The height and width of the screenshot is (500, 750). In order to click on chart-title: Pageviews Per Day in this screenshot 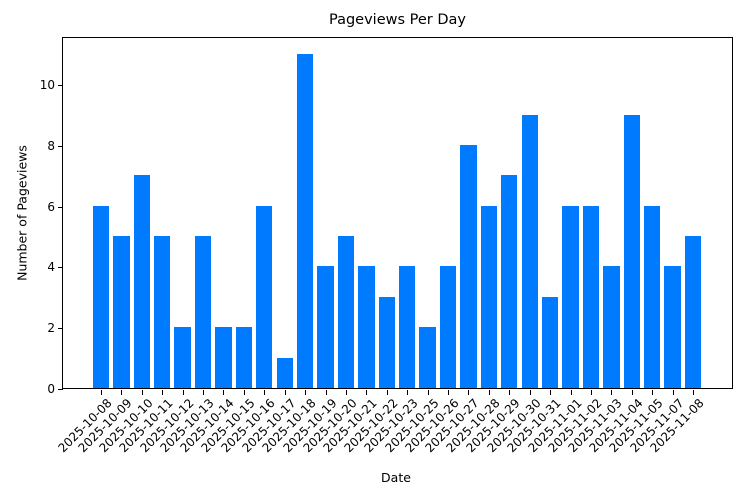, I will do `click(397, 20)`.